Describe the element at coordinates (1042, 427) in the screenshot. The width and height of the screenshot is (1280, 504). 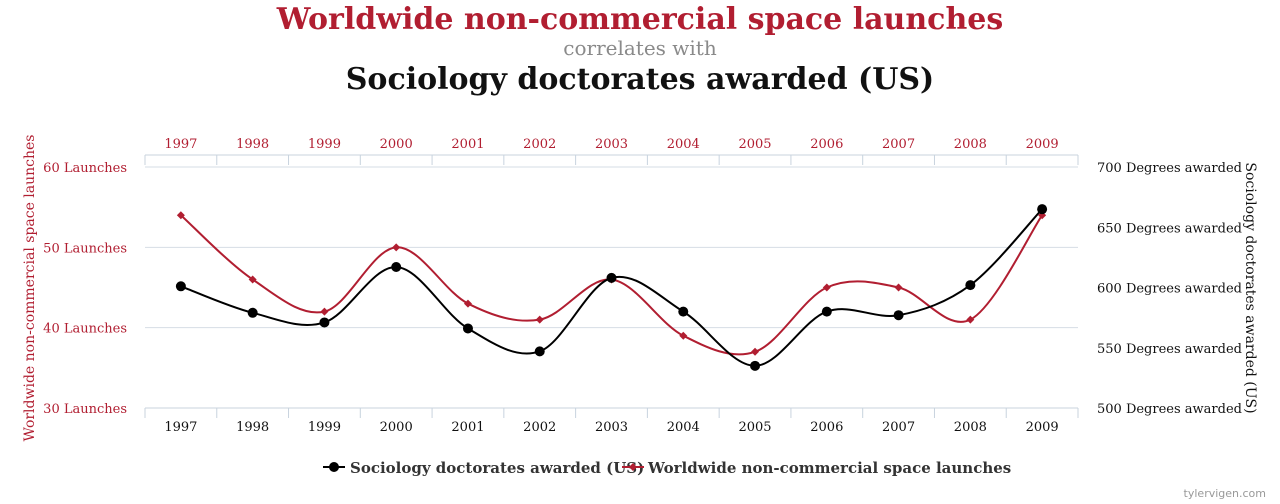
I see `bottom-x-tick-label: 2009` at that location.